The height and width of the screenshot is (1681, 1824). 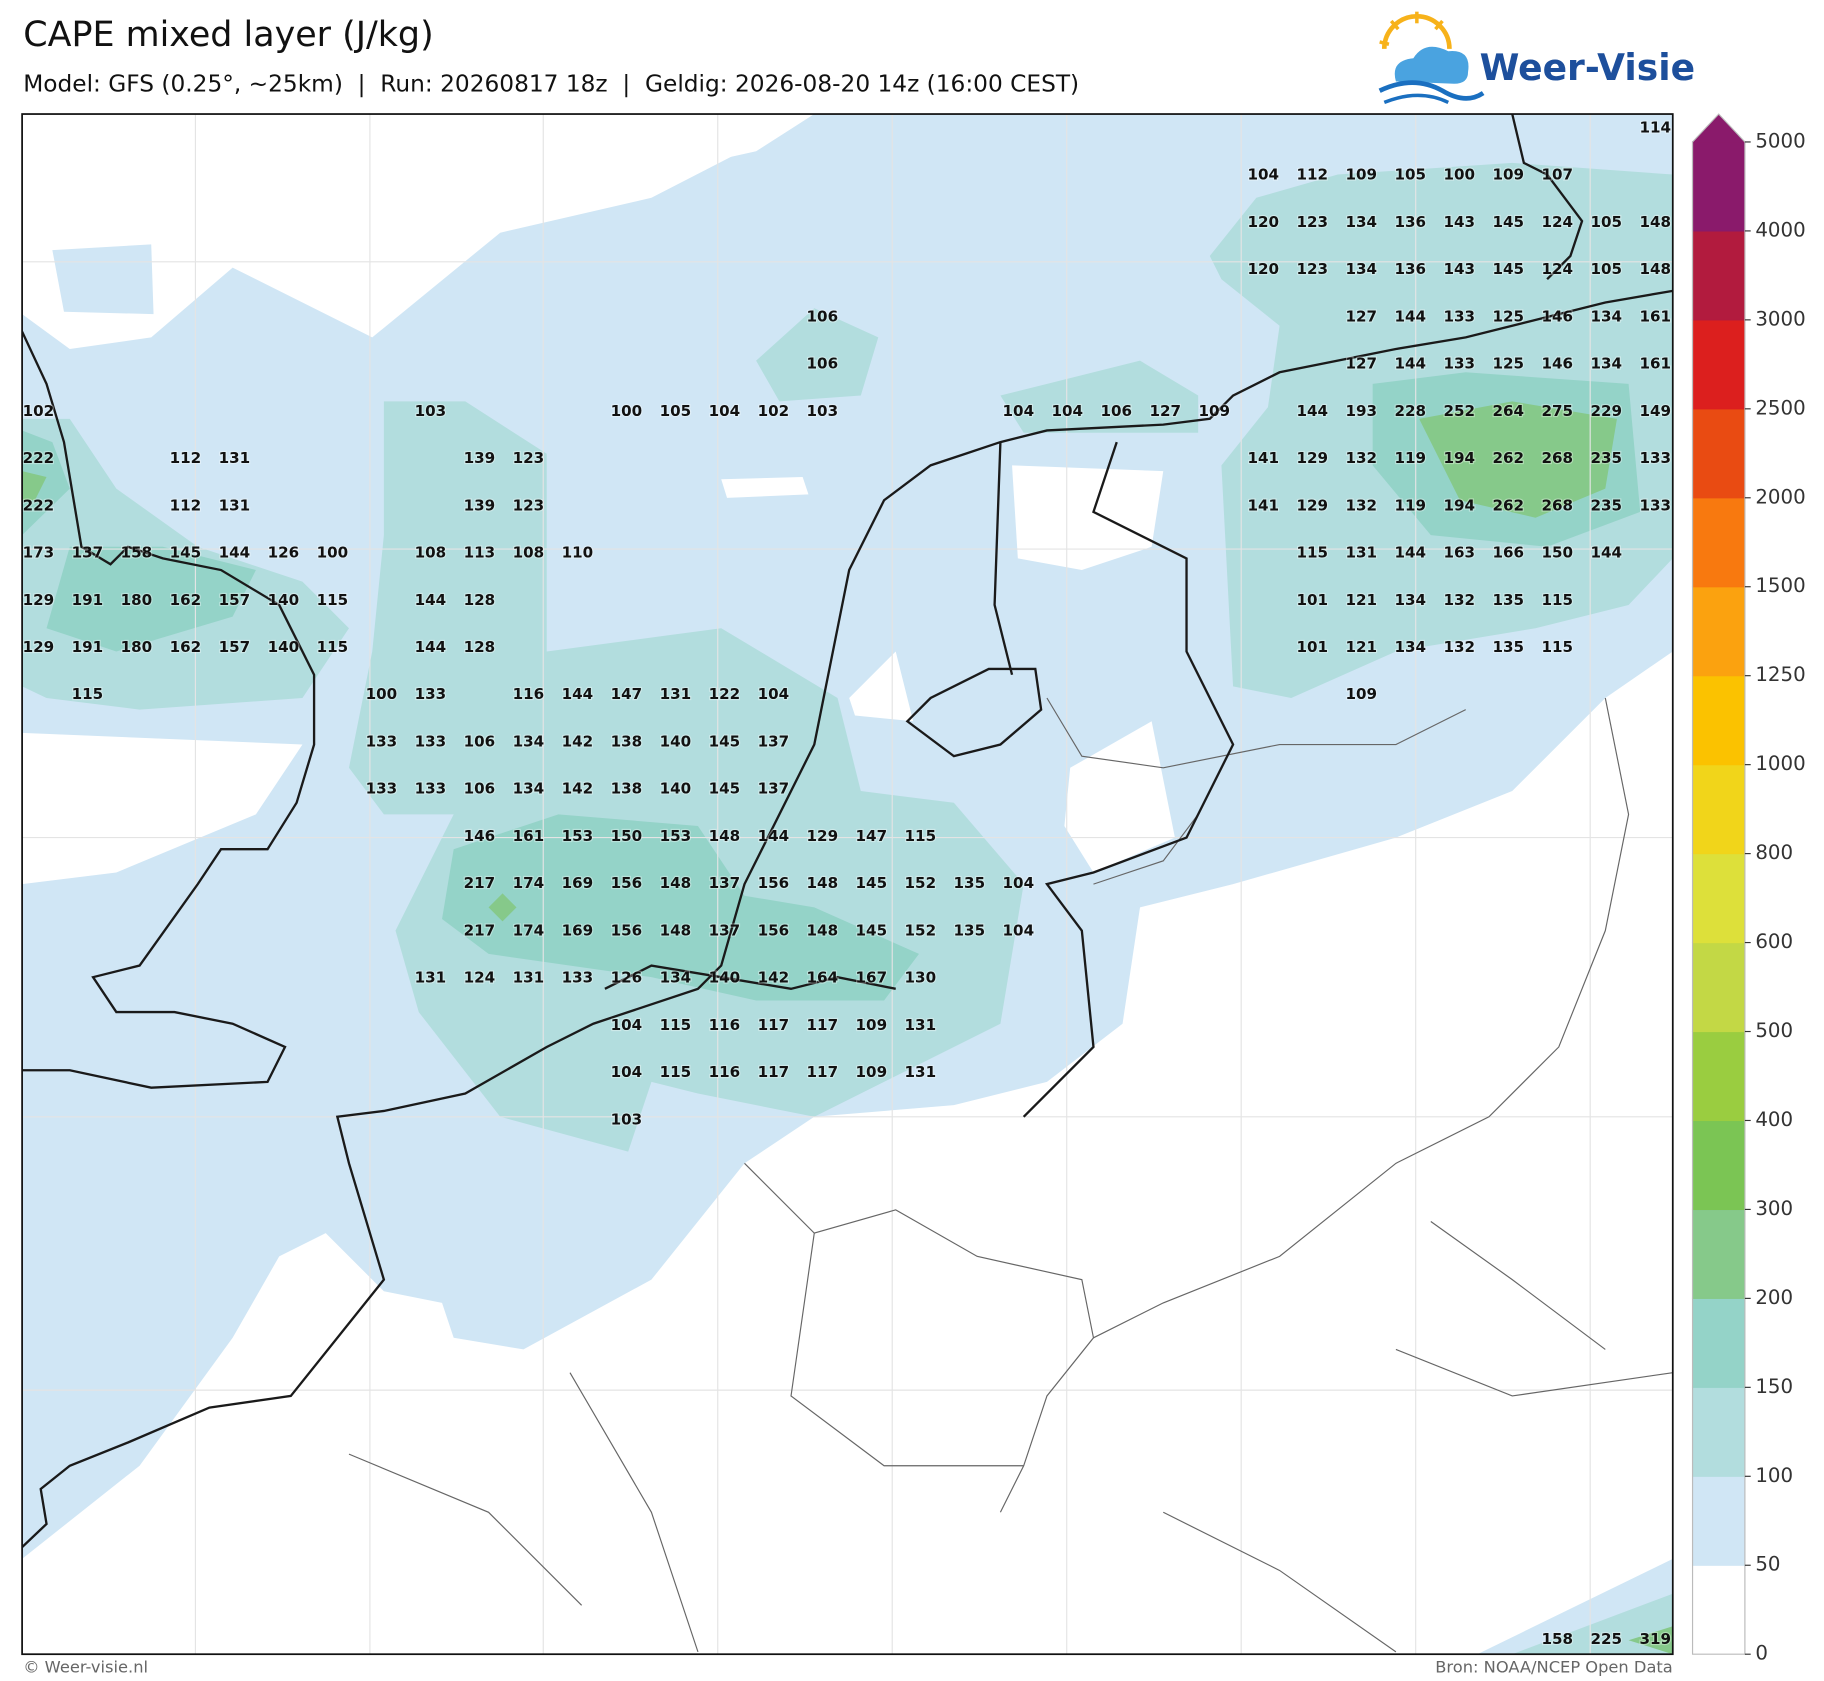 I want to click on value-label: 137, so click(x=725, y=883).